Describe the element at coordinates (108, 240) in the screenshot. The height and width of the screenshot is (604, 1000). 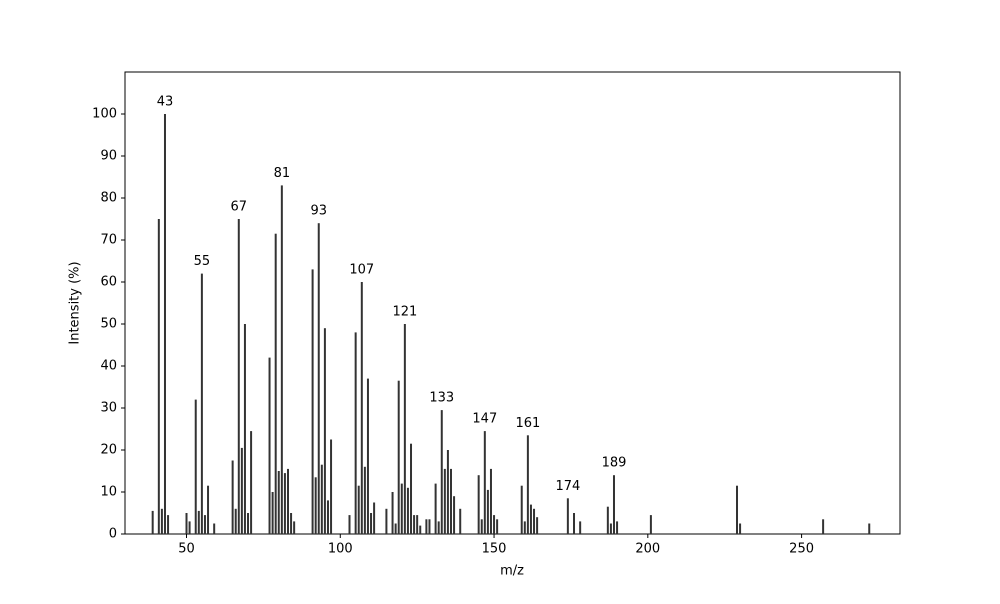
I see `y-tick-label: 70` at that location.